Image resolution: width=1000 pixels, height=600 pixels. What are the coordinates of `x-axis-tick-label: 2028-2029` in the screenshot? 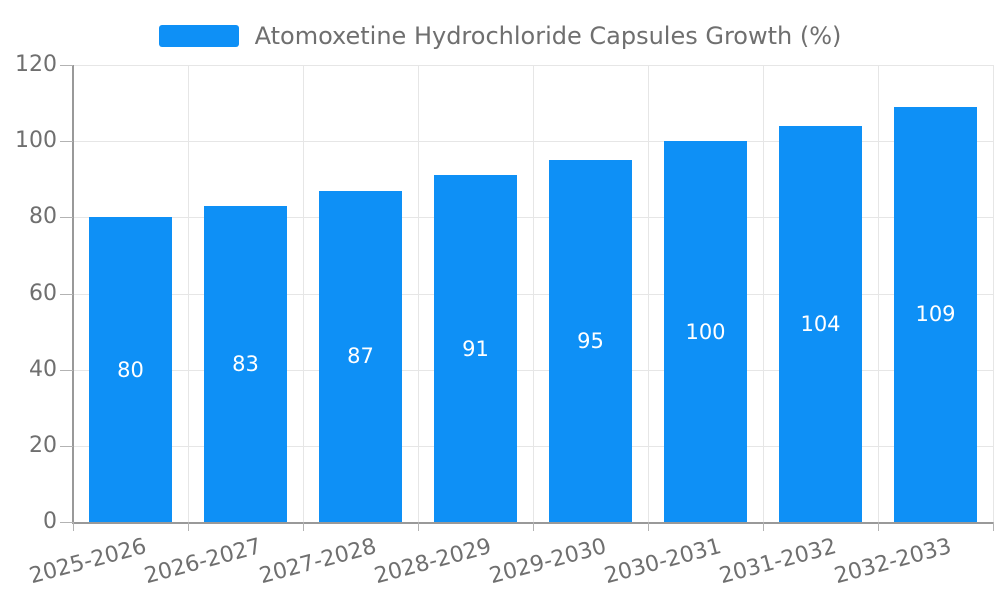 It's located at (432, 562).